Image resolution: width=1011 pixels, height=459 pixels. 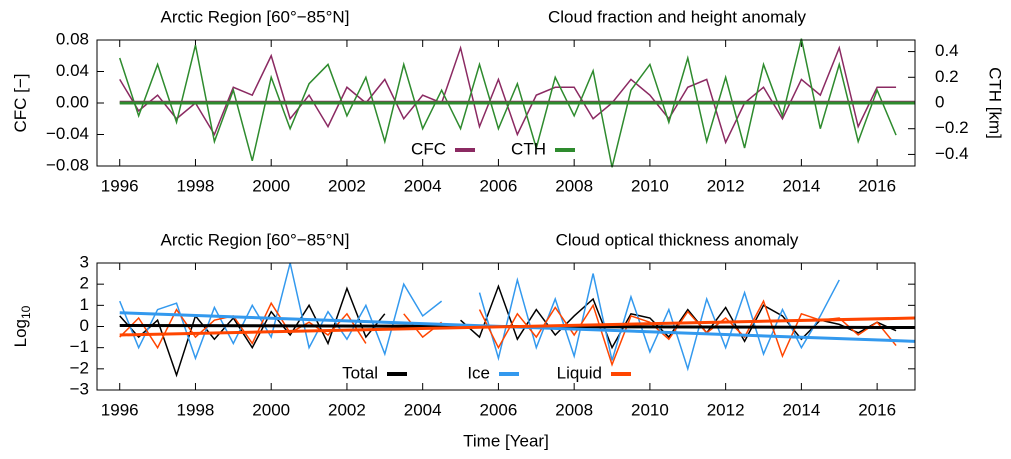 I want to click on y-tick-label: 0.04, so click(x=72, y=70).